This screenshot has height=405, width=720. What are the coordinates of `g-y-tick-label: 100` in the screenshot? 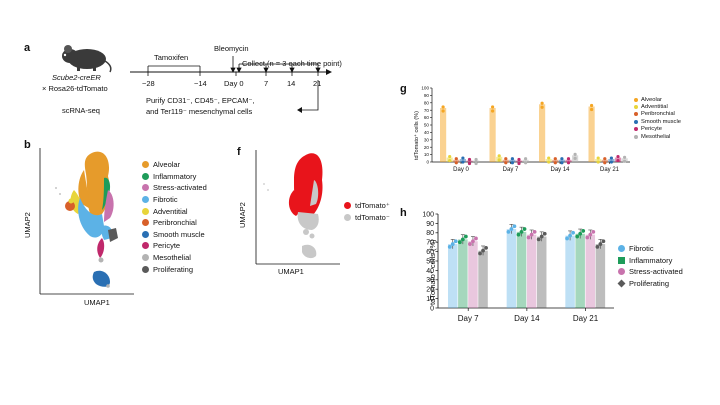 It's located at (425, 88).